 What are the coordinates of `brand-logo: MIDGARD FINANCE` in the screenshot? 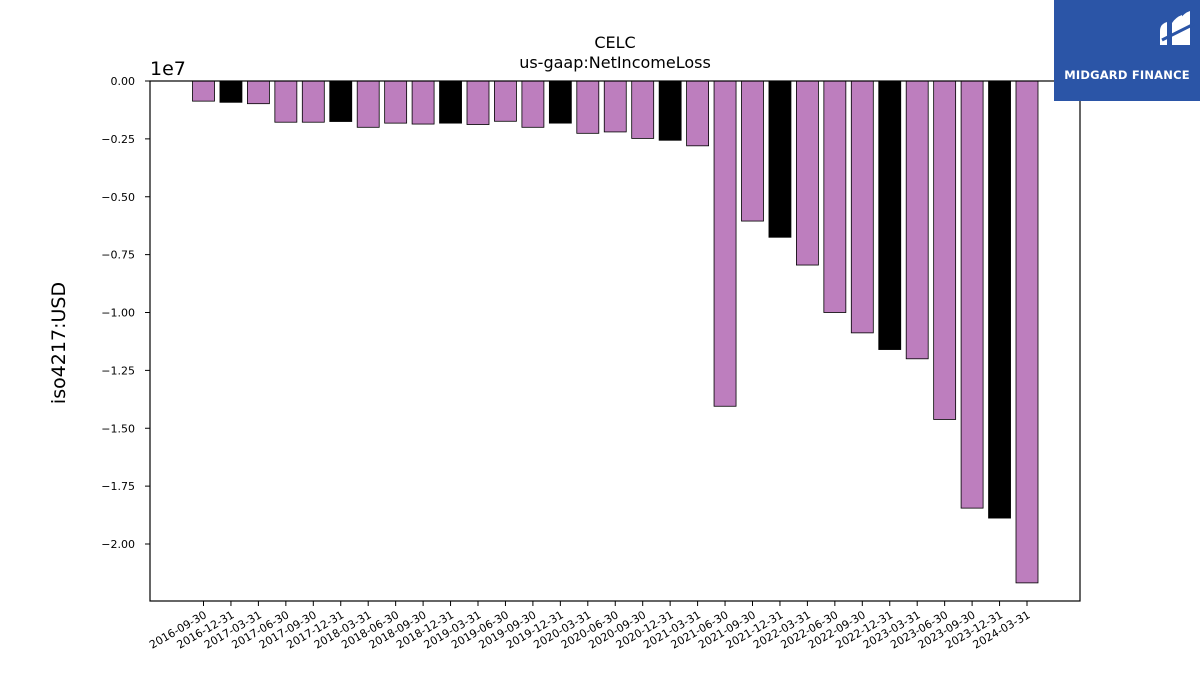 It's located at (1127, 50).